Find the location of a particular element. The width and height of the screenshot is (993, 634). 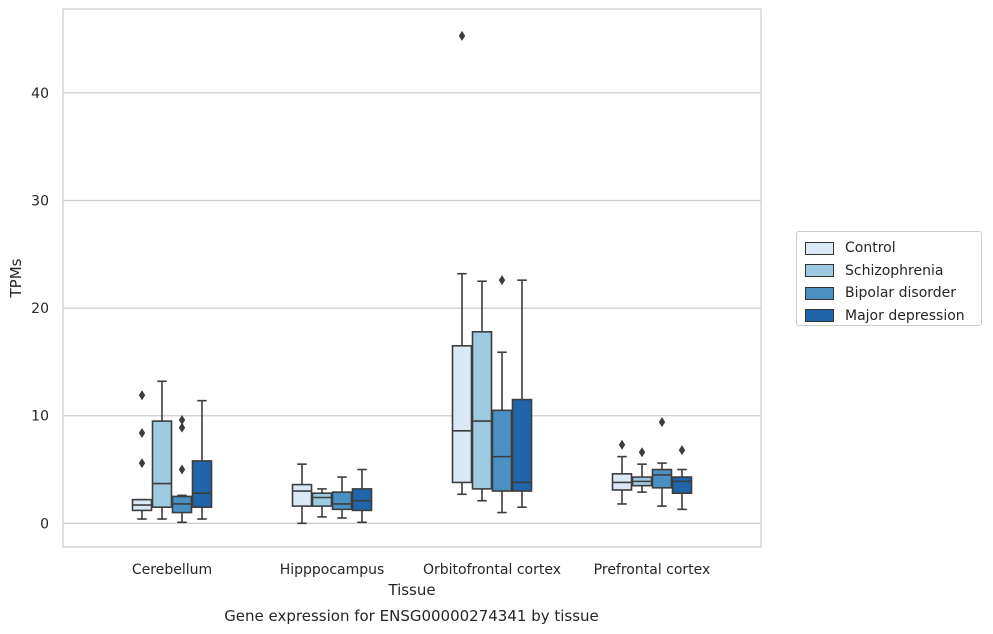

x-axis-label: Tissue is located at coordinates (411, 590).